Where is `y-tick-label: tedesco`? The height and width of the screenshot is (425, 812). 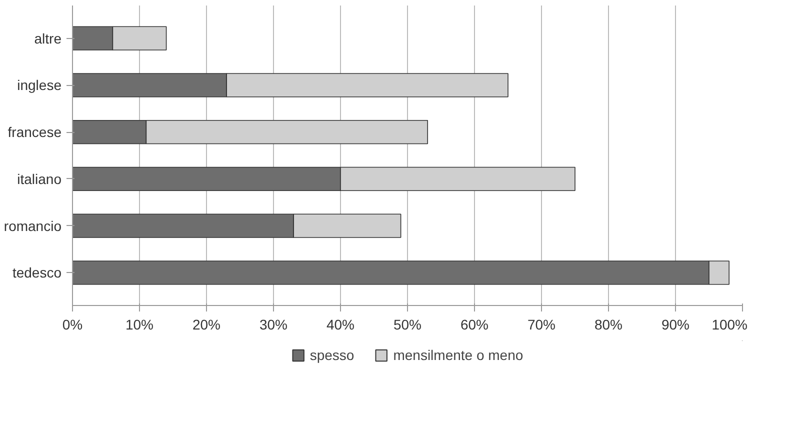
y-tick-label: tedesco is located at coordinates (37, 272).